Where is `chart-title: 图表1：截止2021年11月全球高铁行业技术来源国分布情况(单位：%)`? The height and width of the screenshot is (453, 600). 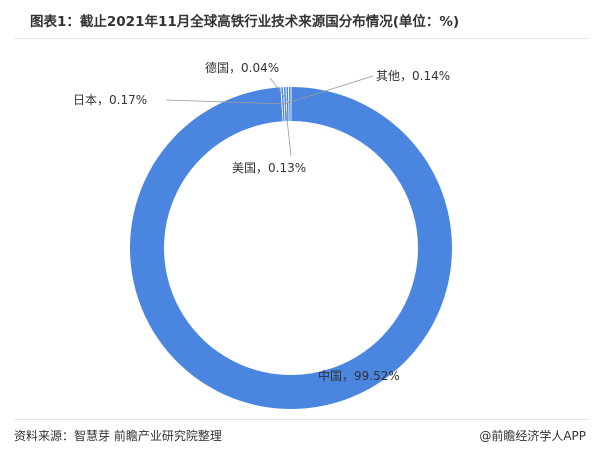 chart-title: 图表1：截止2021年11月全球高铁行业技术来源国分布情况(单位：%) is located at coordinates (245, 22).